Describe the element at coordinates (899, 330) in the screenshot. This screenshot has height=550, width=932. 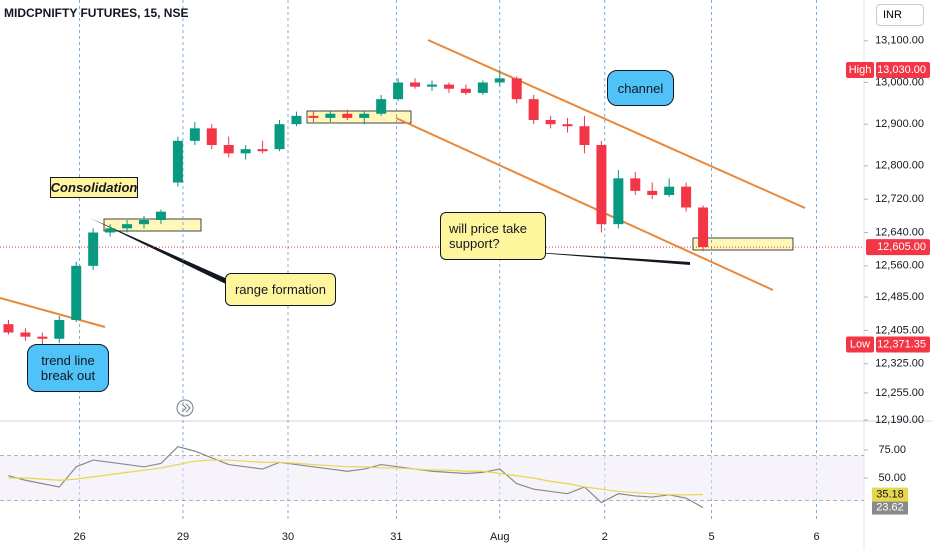
I see `y-tick-label: 12,405.00` at that location.